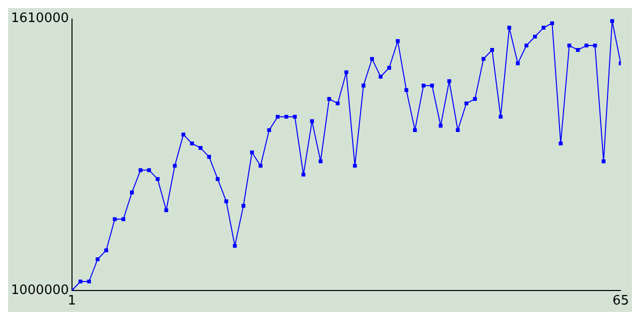  Describe the element at coordinates (39, 18) in the screenshot. I see `y-tick-label: 1610000` at that location.